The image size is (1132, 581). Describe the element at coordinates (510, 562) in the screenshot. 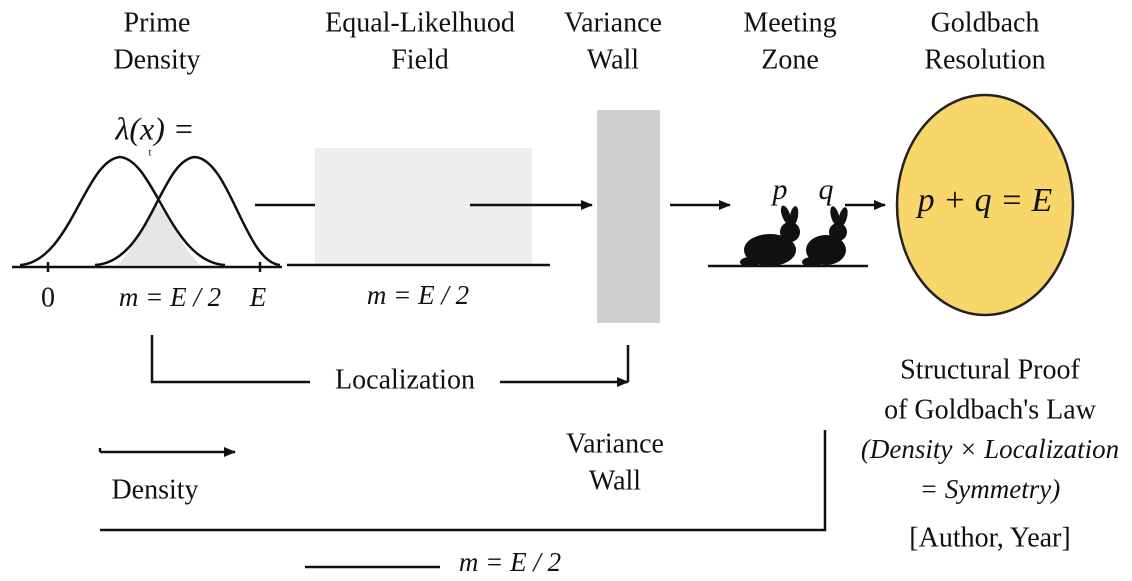

I see `bottom-label: m = E / 2` at that location.